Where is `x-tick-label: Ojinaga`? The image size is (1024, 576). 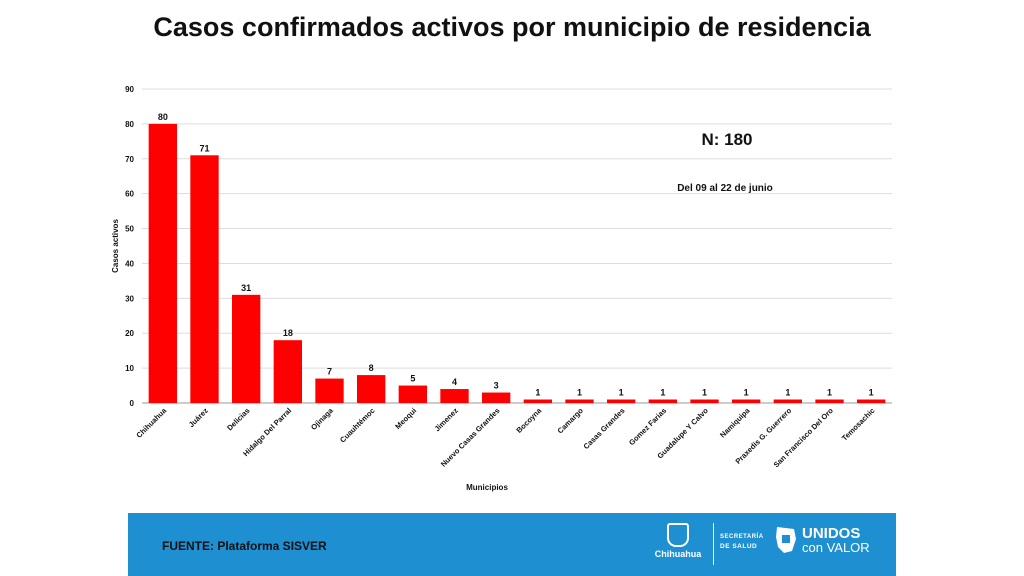 x-tick-label: Ojinaga is located at coordinates (322, 418).